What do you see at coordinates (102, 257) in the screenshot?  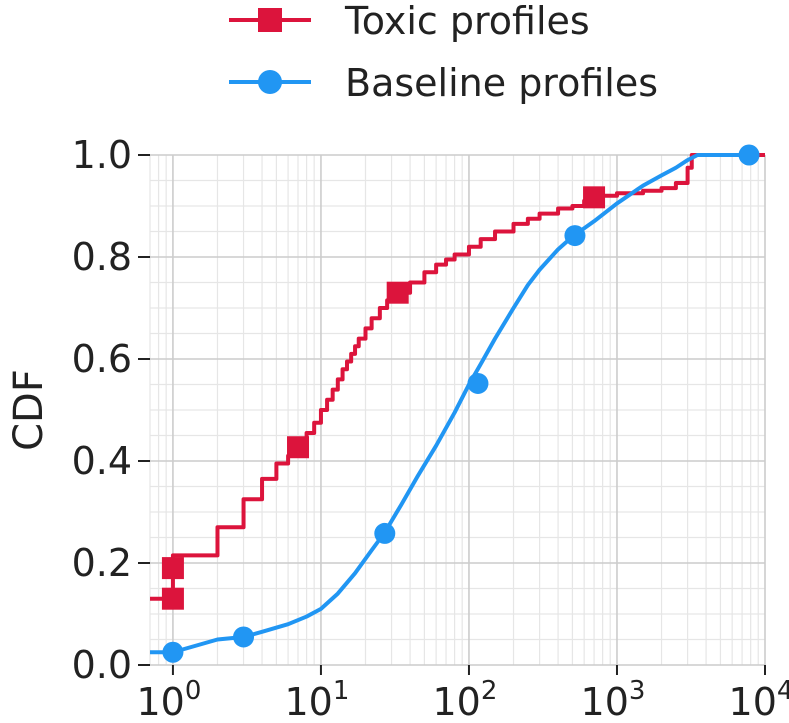 I see `y-tick-label: 0.8` at bounding box center [102, 257].